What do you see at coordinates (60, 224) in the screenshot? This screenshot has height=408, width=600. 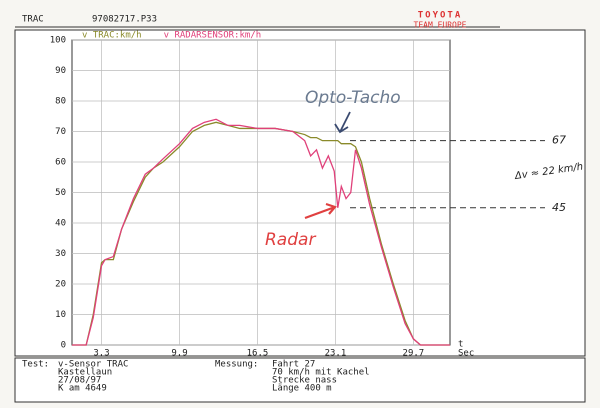 I see `y-tick-label: 40` at bounding box center [60, 224].